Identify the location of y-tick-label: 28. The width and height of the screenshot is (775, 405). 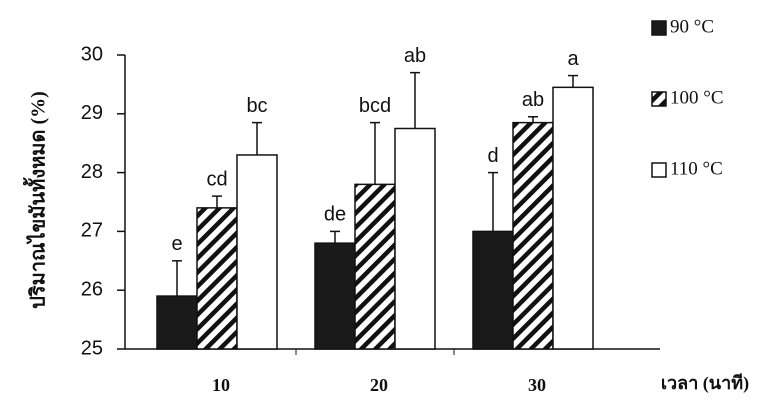
(92, 172).